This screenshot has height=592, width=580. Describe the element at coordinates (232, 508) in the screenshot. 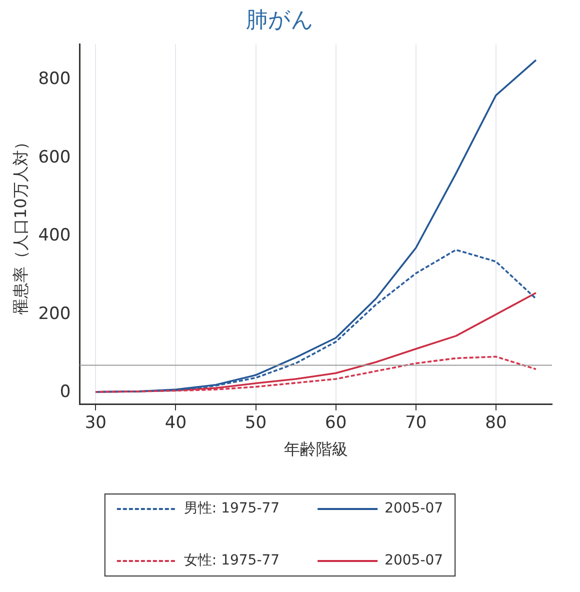

I see `legend-label: 男性: 1975-77` at that location.